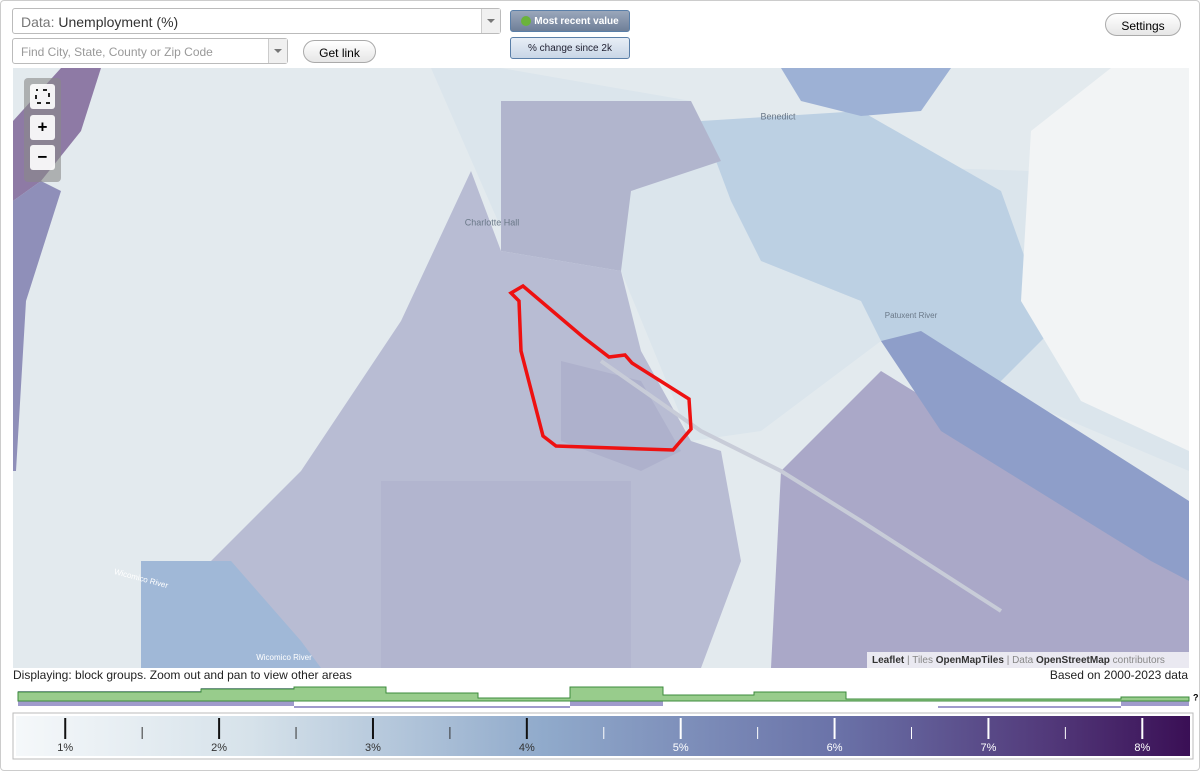  What do you see at coordinates (492, 222) in the screenshot?
I see `place-label: Charlotte Hall` at bounding box center [492, 222].